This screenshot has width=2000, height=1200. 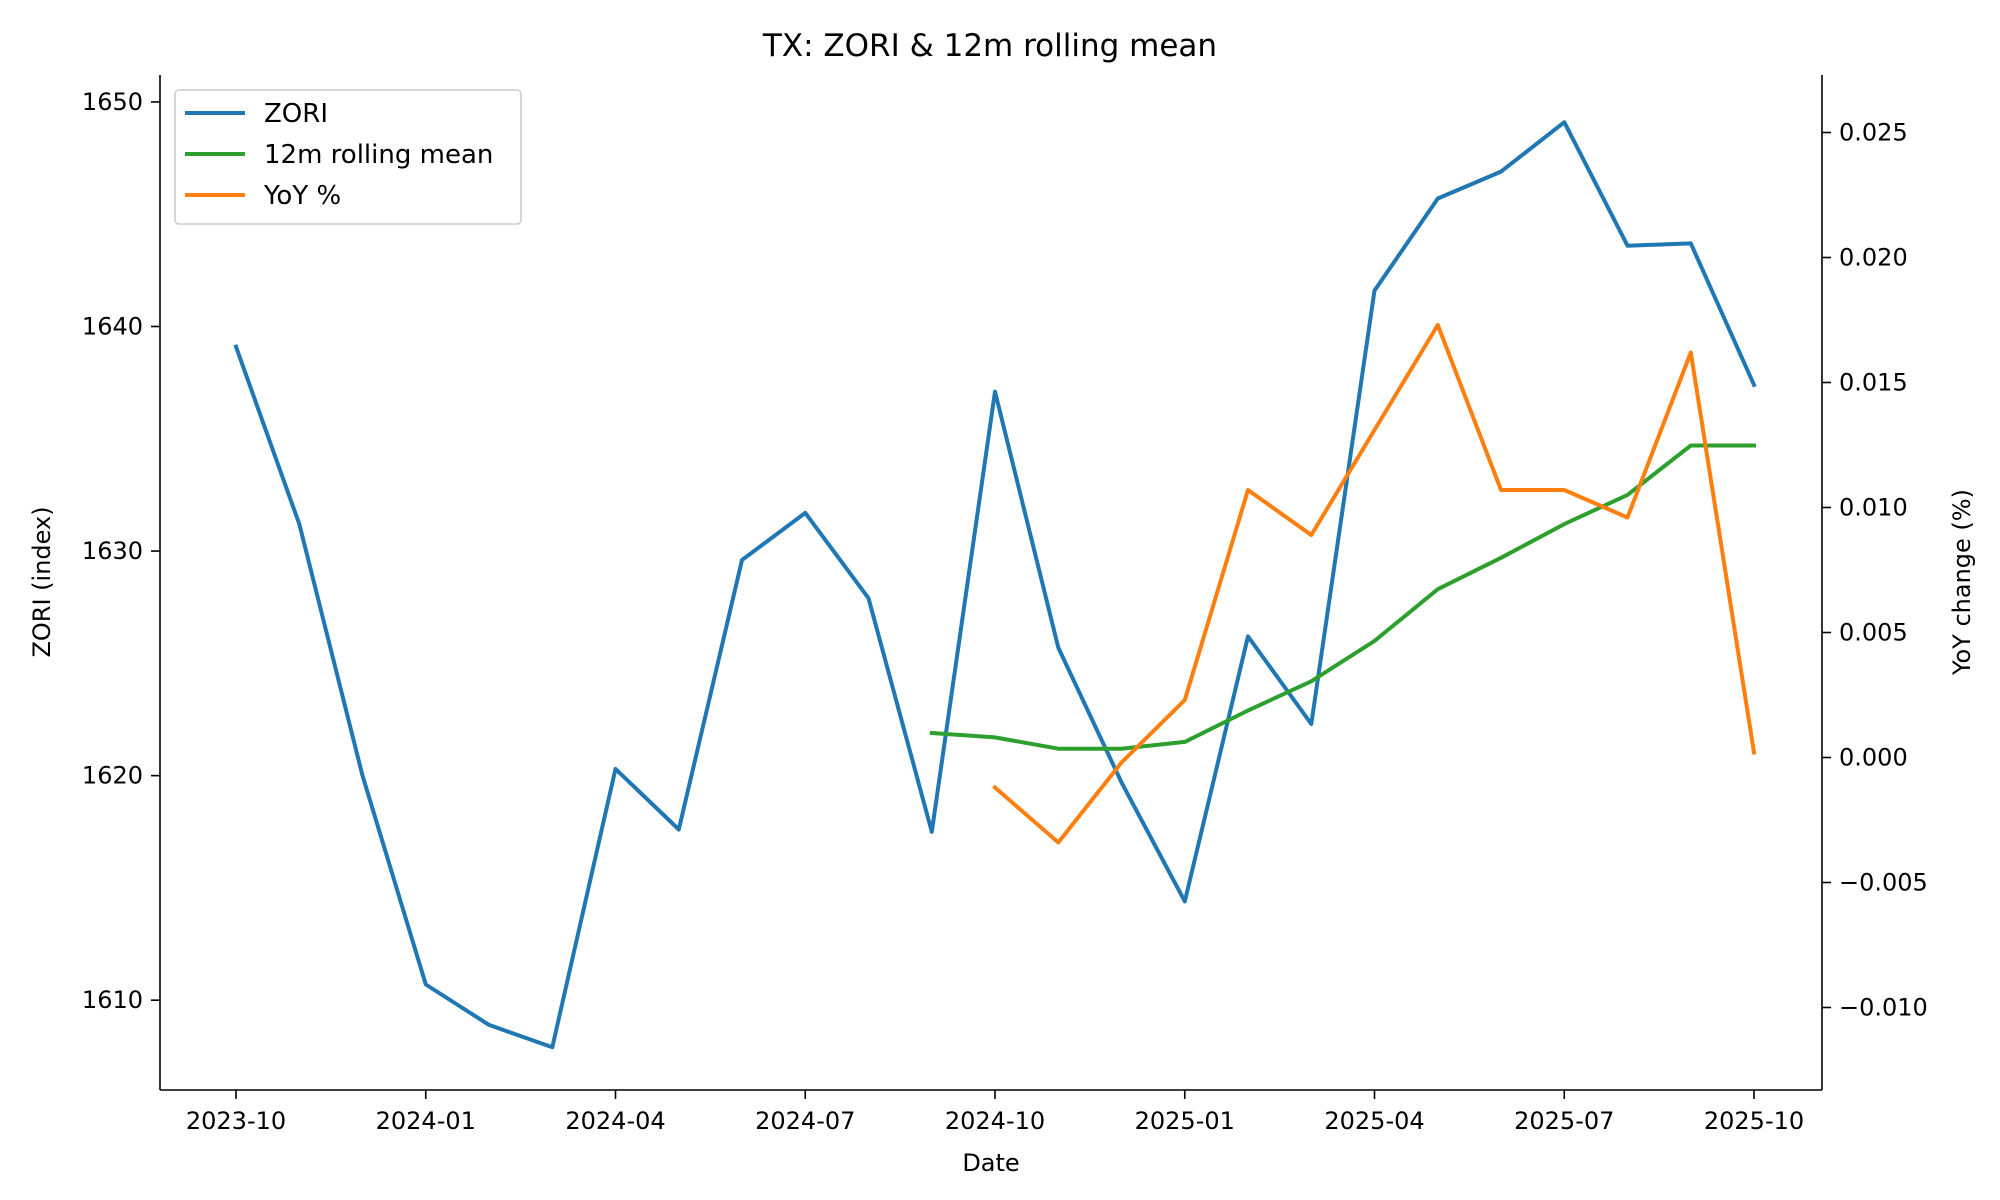 What do you see at coordinates (1873, 383) in the screenshot?
I see `y2-tick-label: 0.015` at bounding box center [1873, 383].